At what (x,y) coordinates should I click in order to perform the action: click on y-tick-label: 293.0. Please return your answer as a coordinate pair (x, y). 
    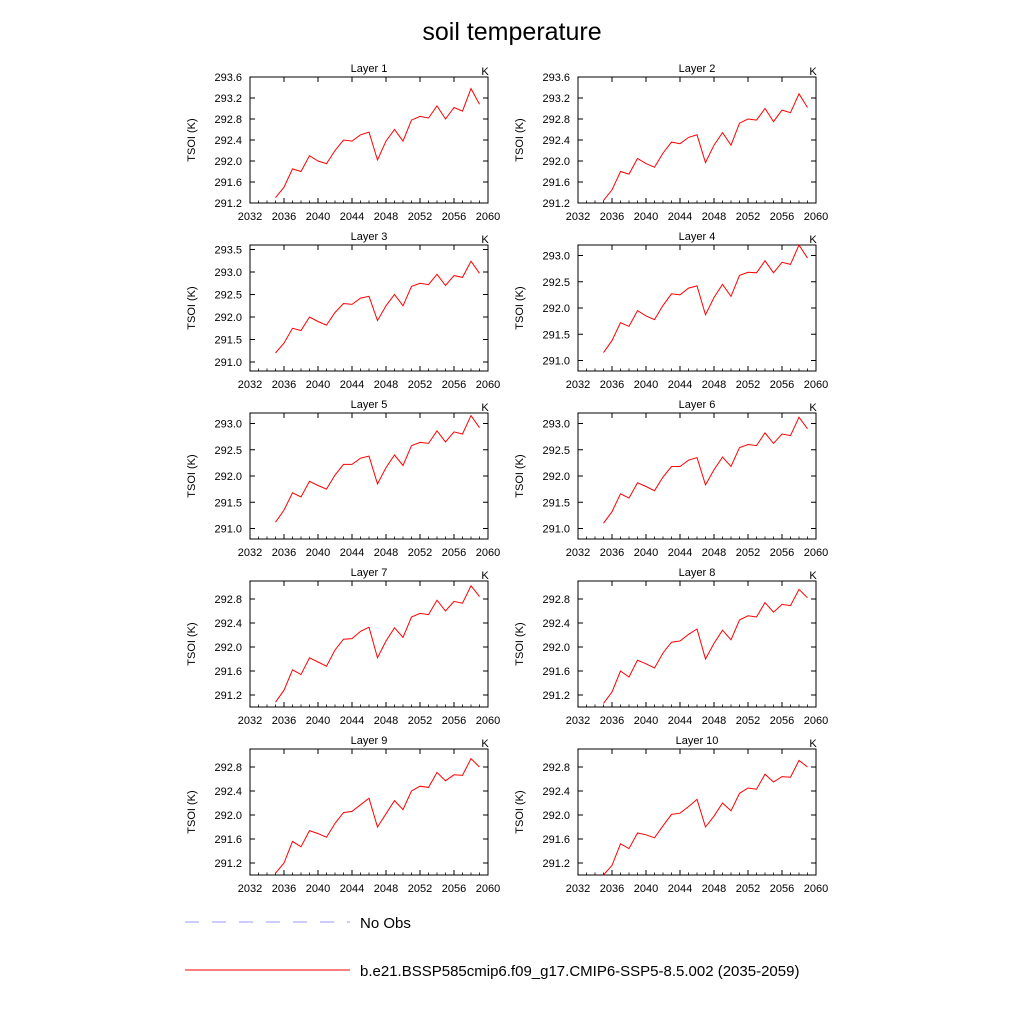
    Looking at the image, I should click on (556, 425).